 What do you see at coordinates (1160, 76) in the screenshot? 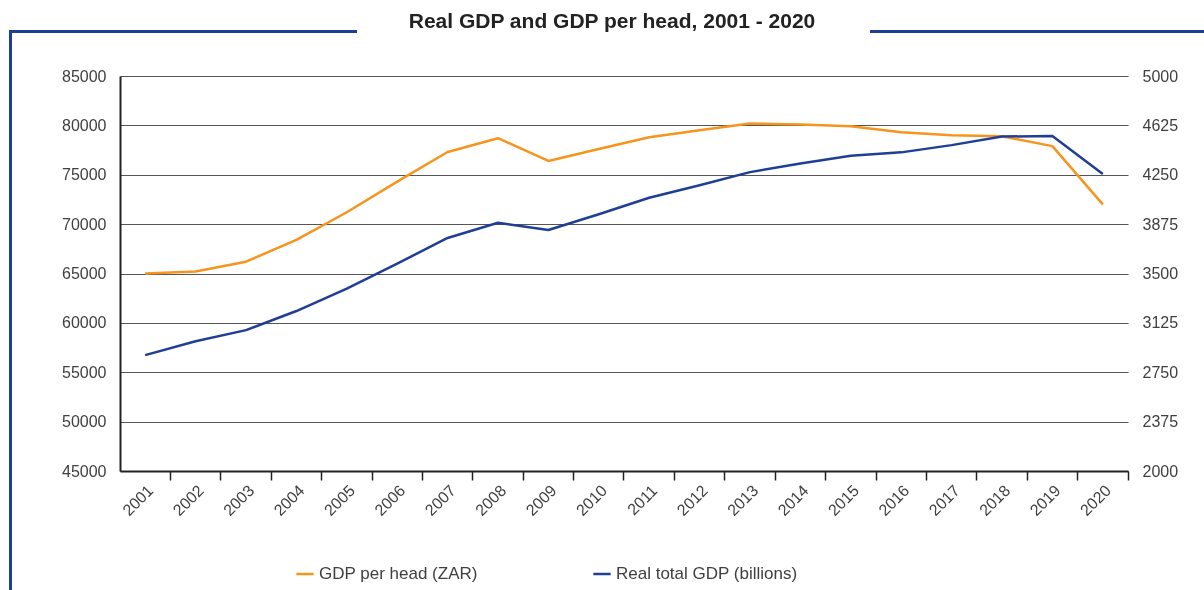
I see `y2-tick-label: 5000` at bounding box center [1160, 76].